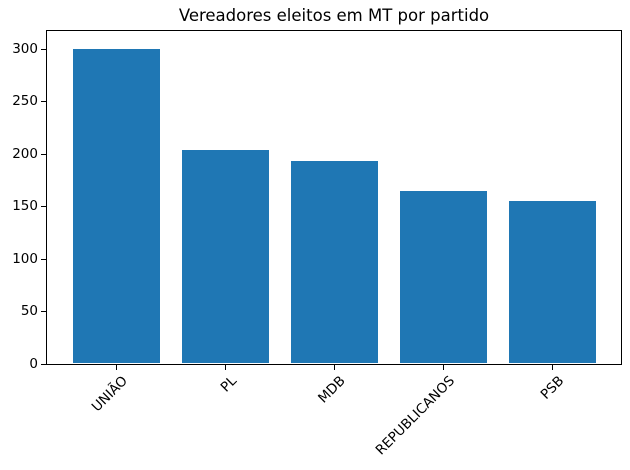 This screenshot has width=630, height=470. Describe the element at coordinates (415, 415) in the screenshot. I see `x-tick-label: REPUBLICANOS` at that location.